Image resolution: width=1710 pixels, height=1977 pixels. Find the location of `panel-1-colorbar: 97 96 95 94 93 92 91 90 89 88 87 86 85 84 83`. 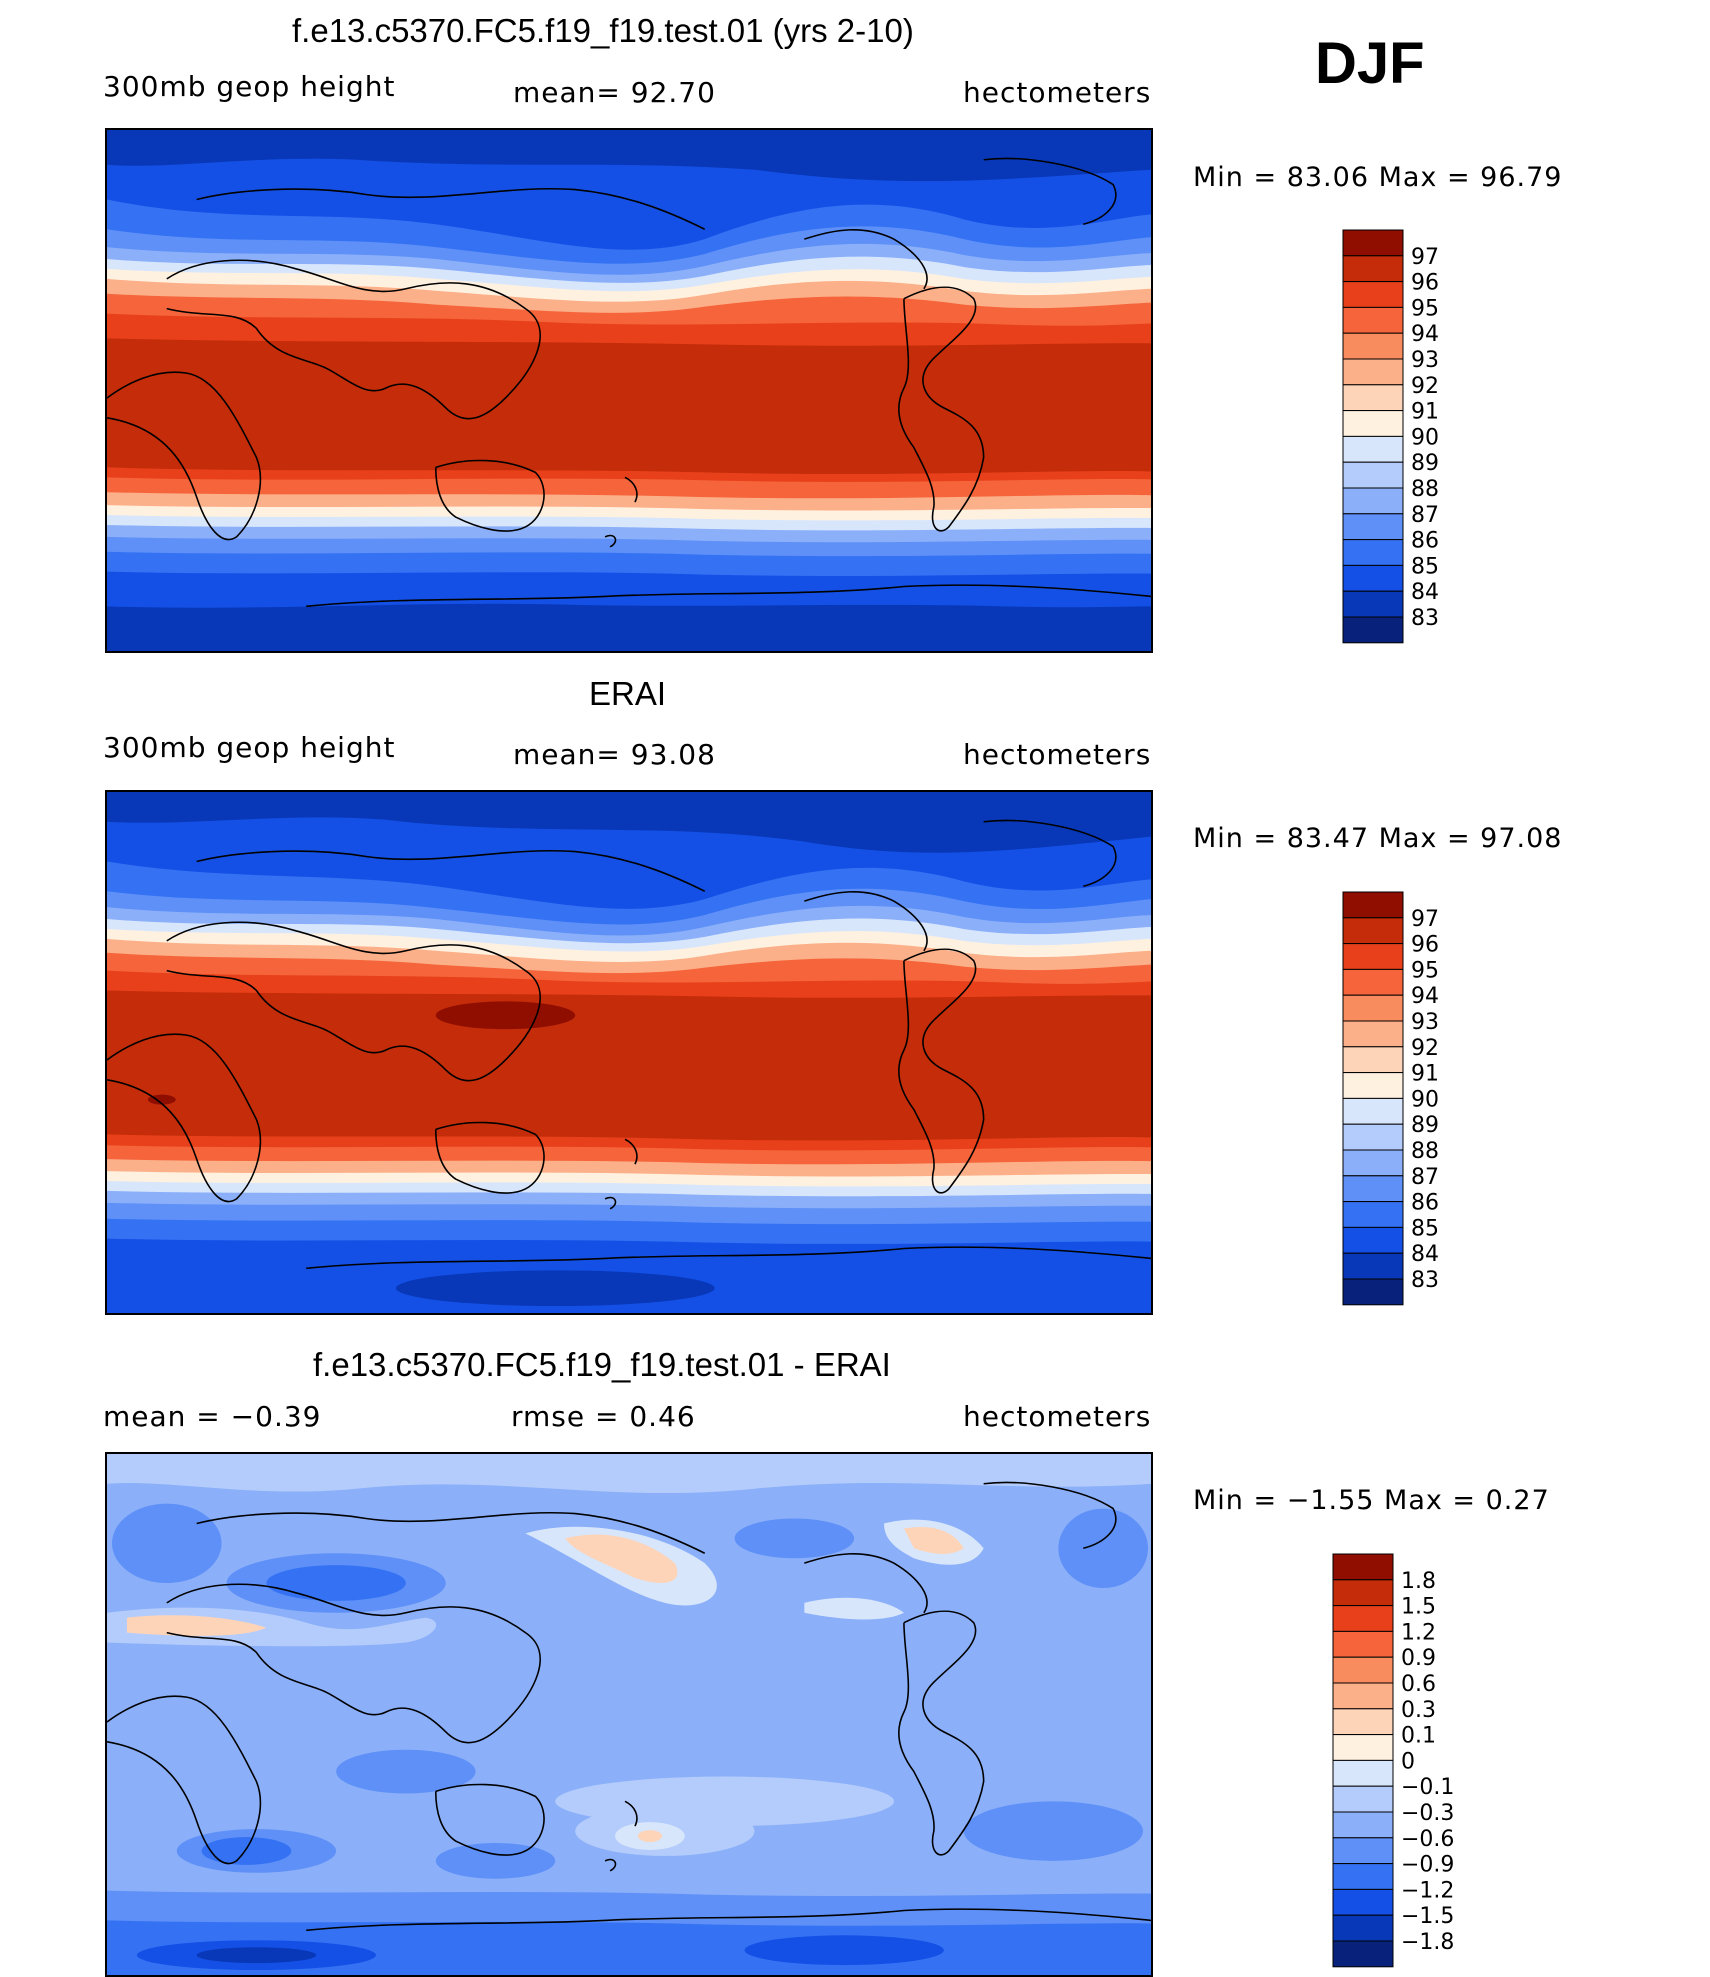

panel-1-colorbar: 97 96 95 94 93 92 91 90 89 88 87 86 85 84 83 is located at coordinates (1417, 439).